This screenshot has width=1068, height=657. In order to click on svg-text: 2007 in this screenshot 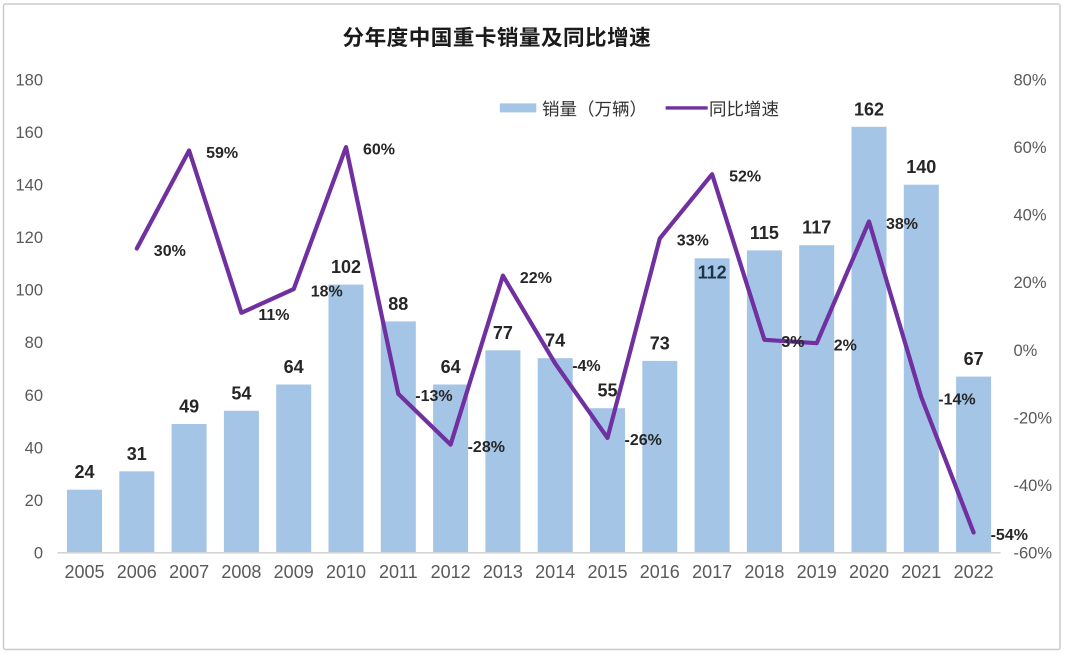, I will do `click(189, 572)`.